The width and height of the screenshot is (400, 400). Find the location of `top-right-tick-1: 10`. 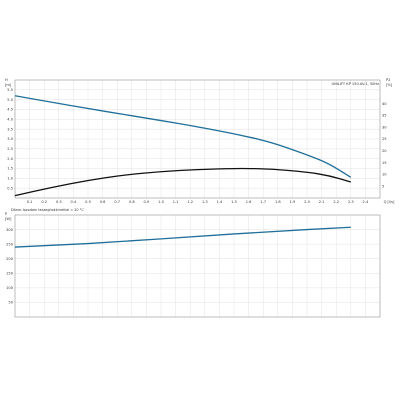

top-right-tick-1: 10 is located at coordinates (384, 175).